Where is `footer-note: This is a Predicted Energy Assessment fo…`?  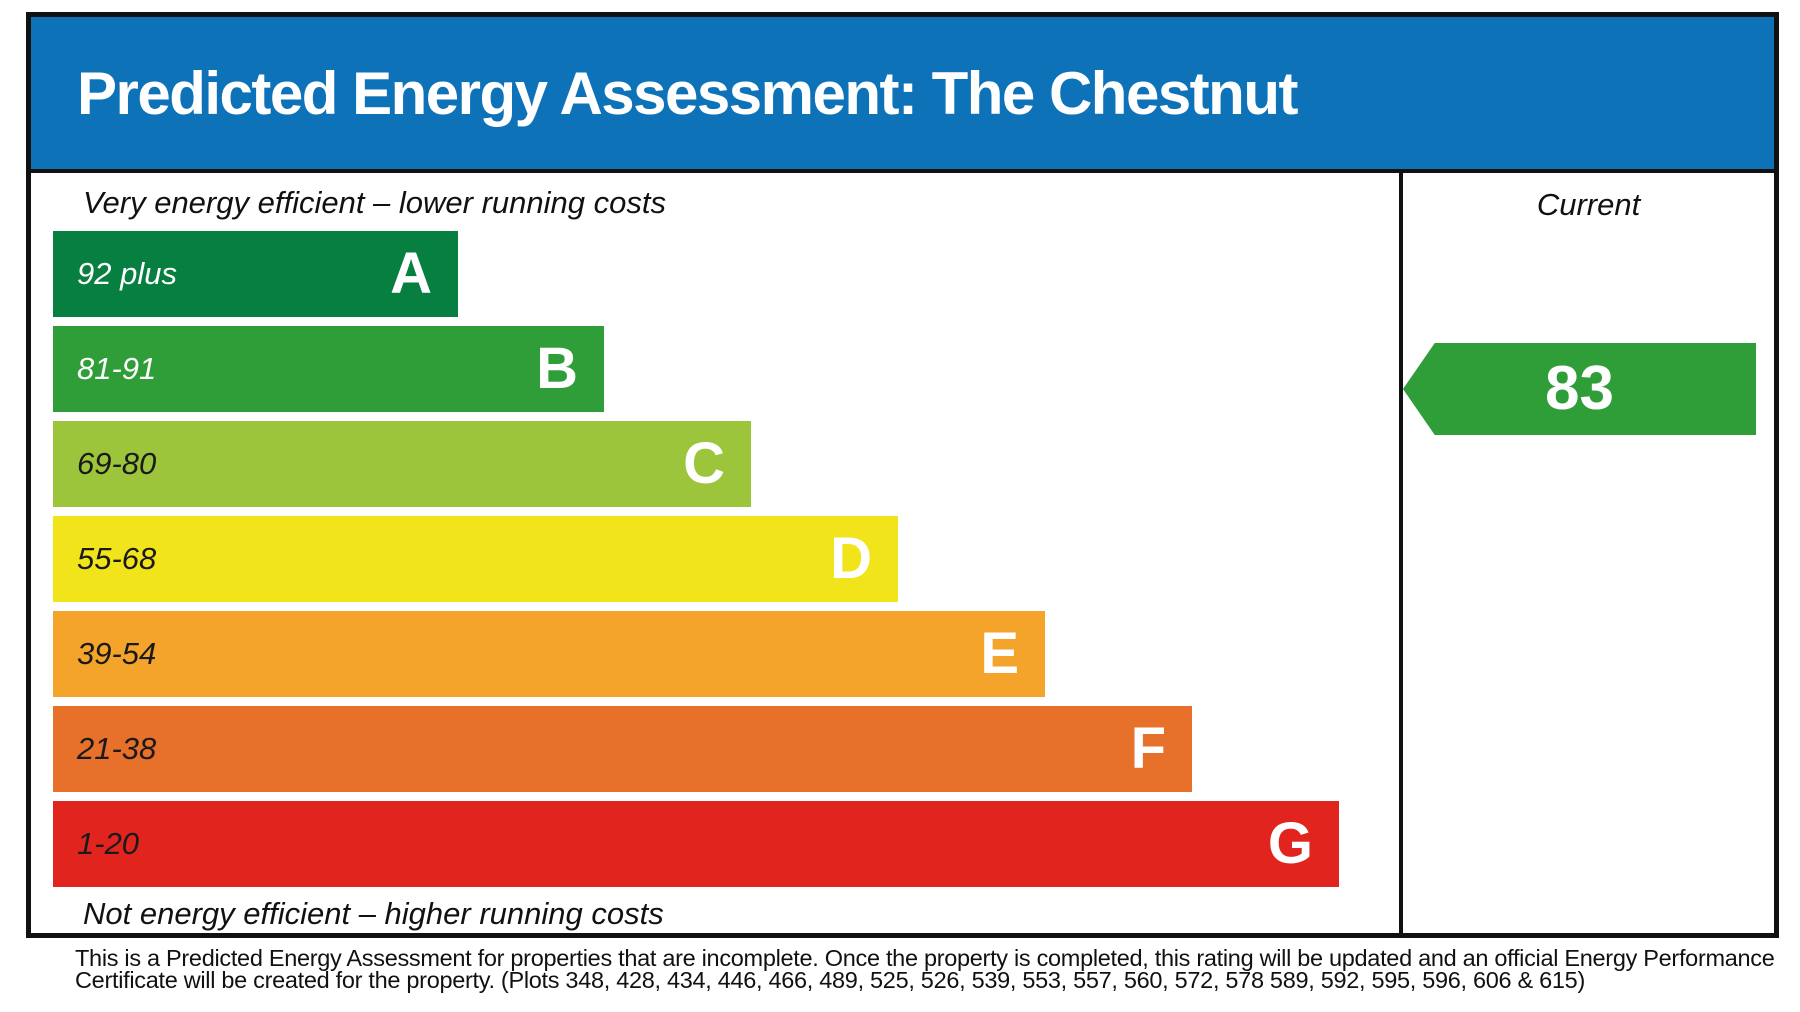
footer-note: This is a Predicted Energy Assessment fo… is located at coordinates (925, 969).